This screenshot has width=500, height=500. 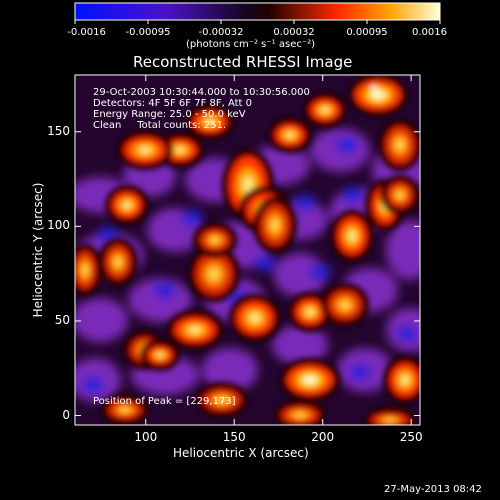 What do you see at coordinates (411, 437) in the screenshot?
I see `x-tick-label: 250` at bounding box center [411, 437].